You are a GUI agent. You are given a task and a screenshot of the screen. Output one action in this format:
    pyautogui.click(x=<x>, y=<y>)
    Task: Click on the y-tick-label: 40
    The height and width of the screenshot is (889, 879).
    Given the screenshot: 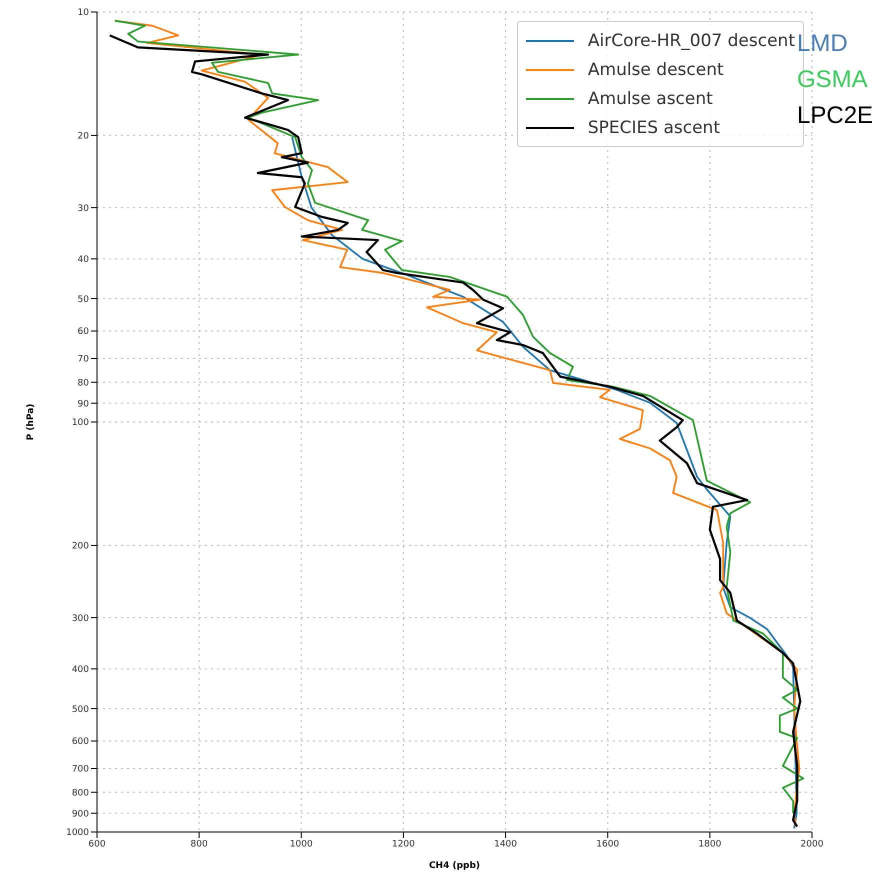 What is the action you would take?
    pyautogui.click(x=84, y=260)
    